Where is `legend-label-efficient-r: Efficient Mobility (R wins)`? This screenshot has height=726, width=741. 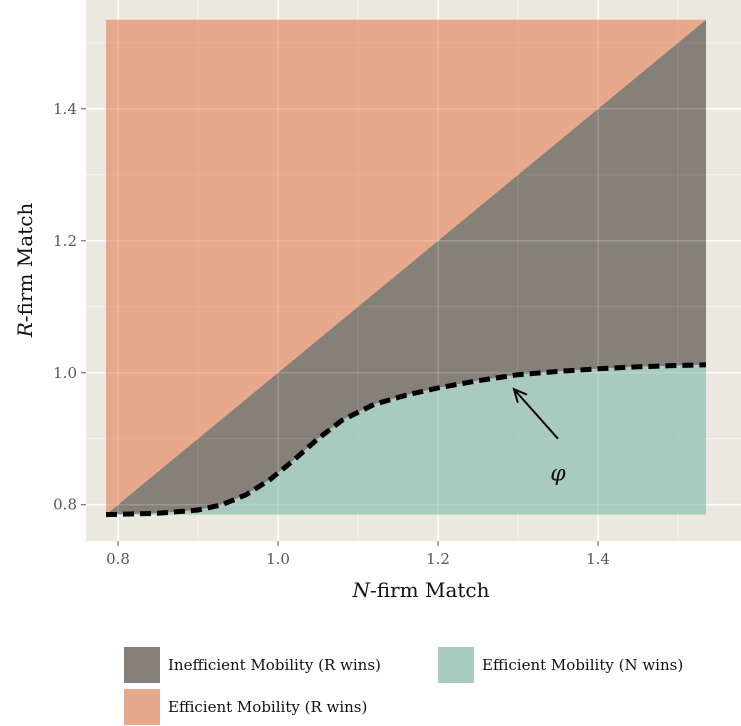
legend-label-efficient-r: Efficient Mobility (R wins) is located at coordinates (267, 707).